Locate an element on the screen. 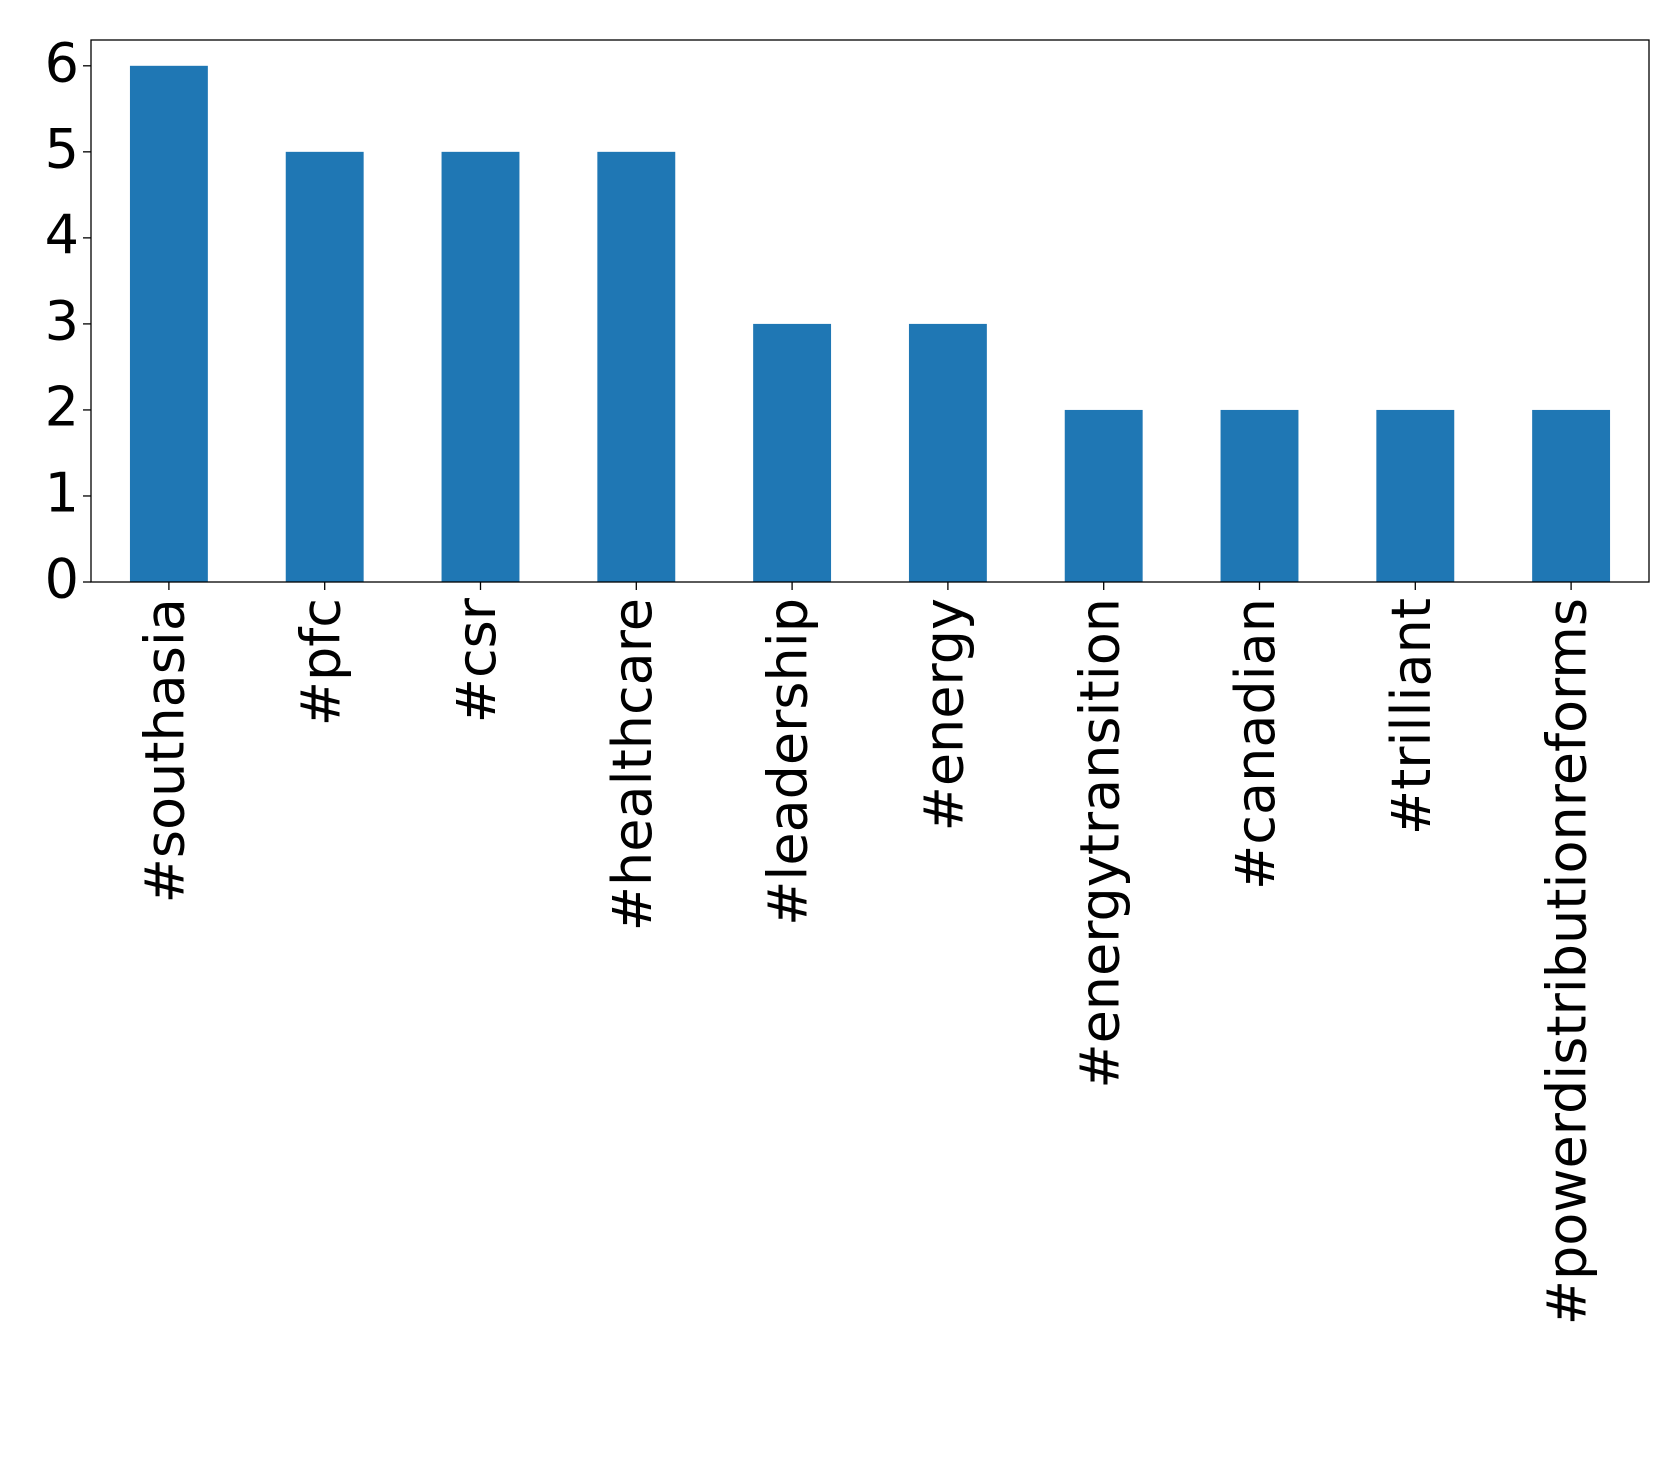 This screenshot has width=1679, height=1475. y-tick-label: 0 is located at coordinates (62, 579).